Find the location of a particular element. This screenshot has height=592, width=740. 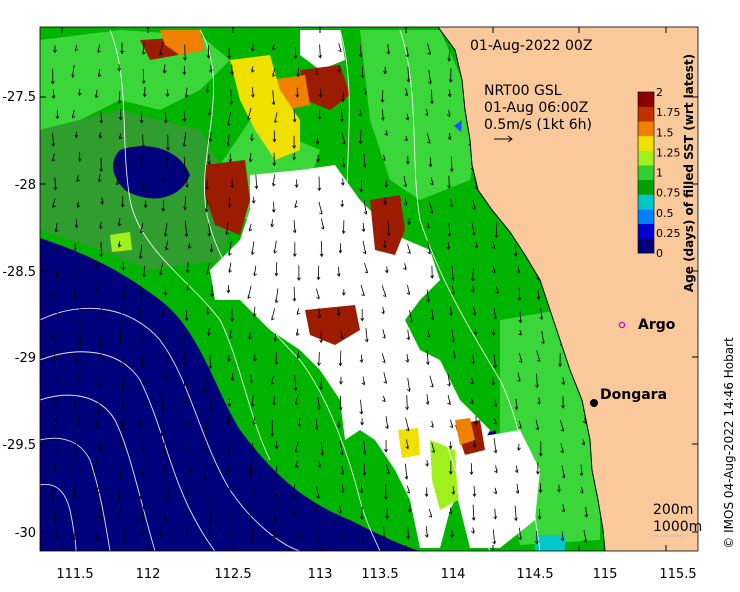

y-tick-label: -29.5 is located at coordinates (19, 445).